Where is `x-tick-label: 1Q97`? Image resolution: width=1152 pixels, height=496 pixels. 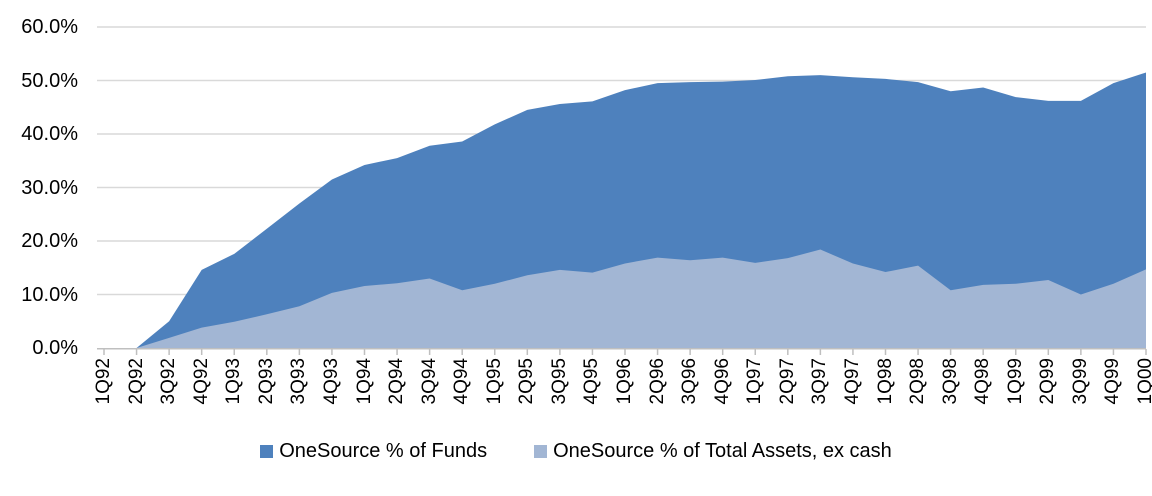 x-tick-label: 1Q97 is located at coordinates (755, 381).